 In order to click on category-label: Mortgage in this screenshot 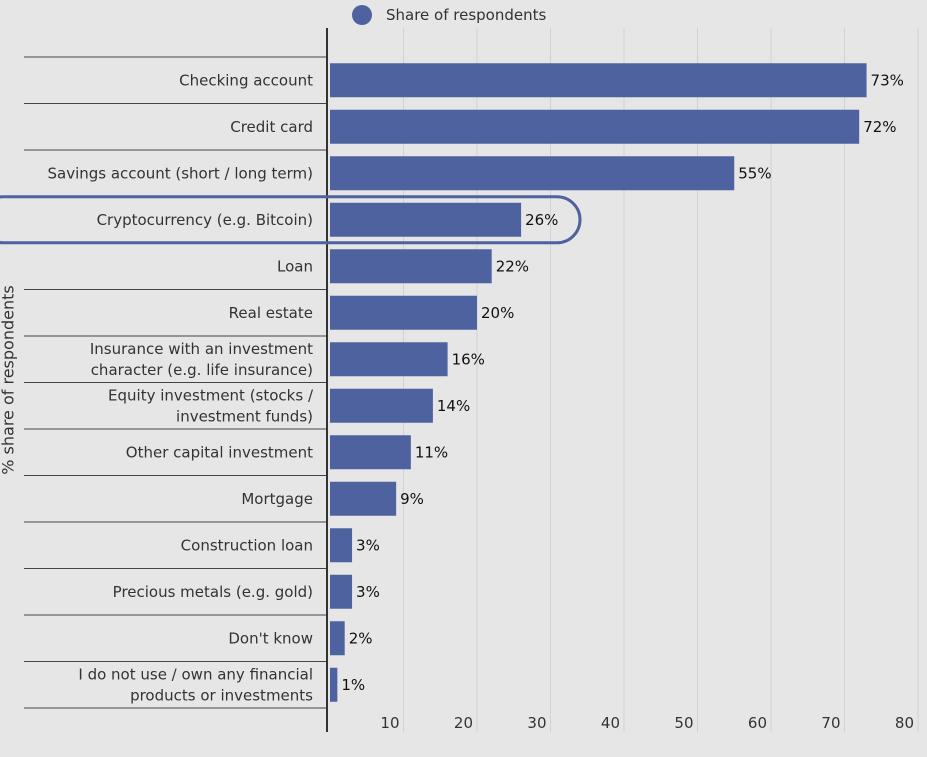, I will do `click(277, 499)`.